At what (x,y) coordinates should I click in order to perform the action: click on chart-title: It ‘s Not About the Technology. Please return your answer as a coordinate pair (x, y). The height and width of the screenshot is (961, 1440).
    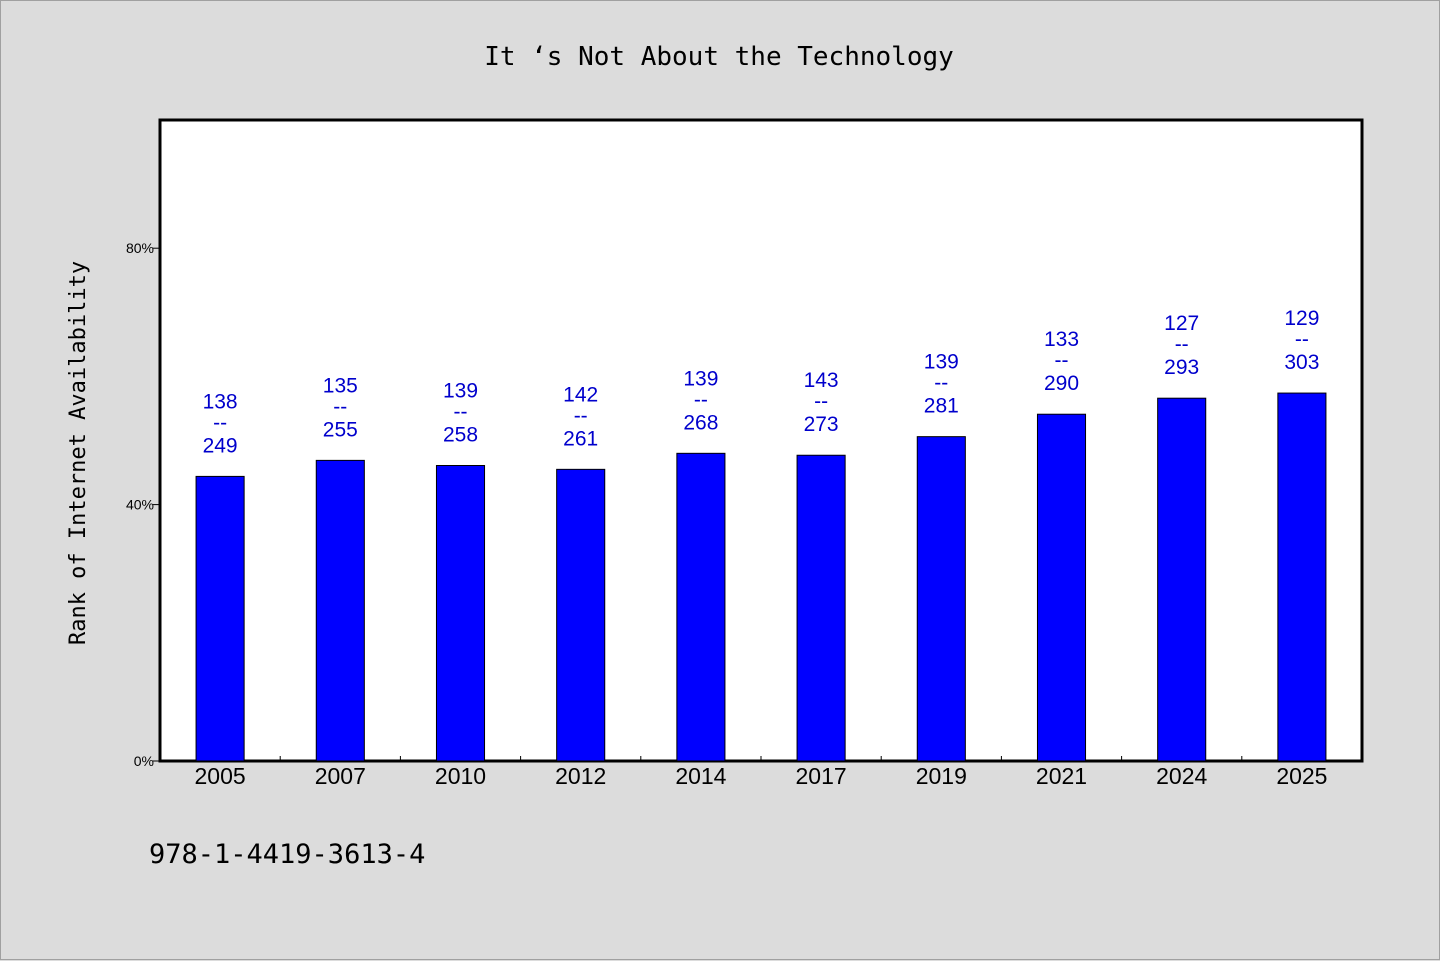
    Looking at the image, I should click on (719, 57).